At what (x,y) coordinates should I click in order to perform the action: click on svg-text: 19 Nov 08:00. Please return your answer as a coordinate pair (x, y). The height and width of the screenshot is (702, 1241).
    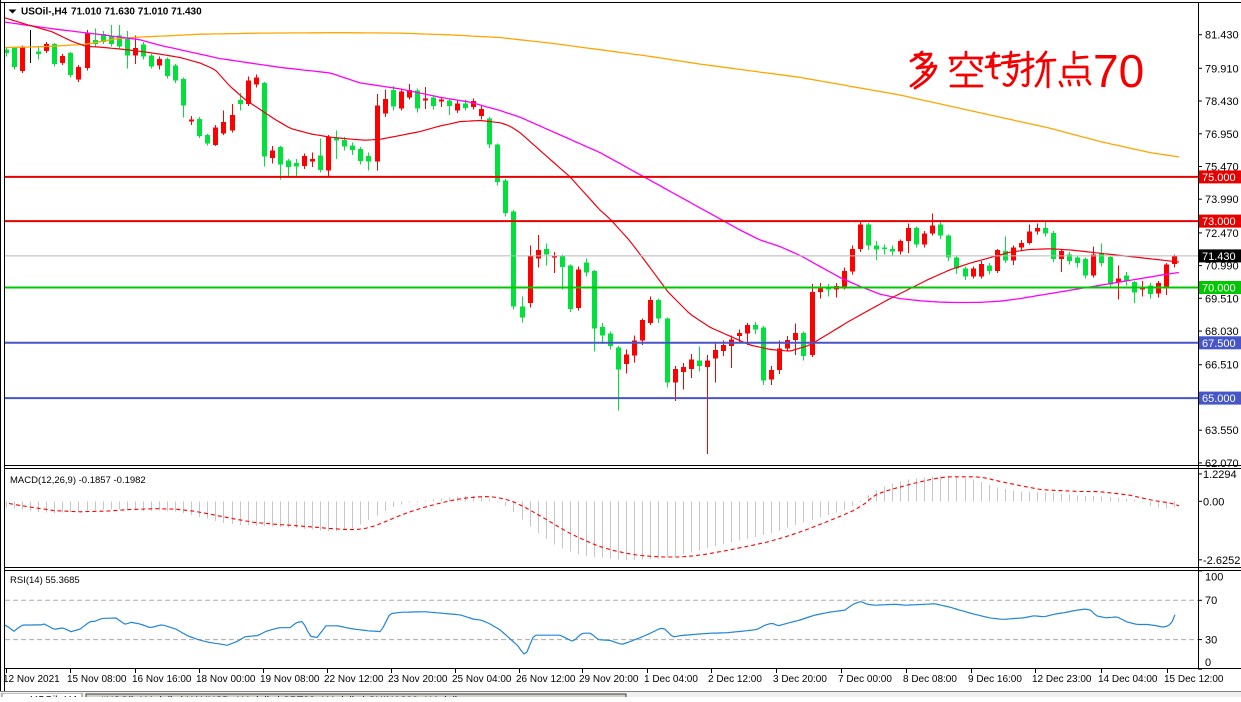
    Looking at the image, I should click on (290, 679).